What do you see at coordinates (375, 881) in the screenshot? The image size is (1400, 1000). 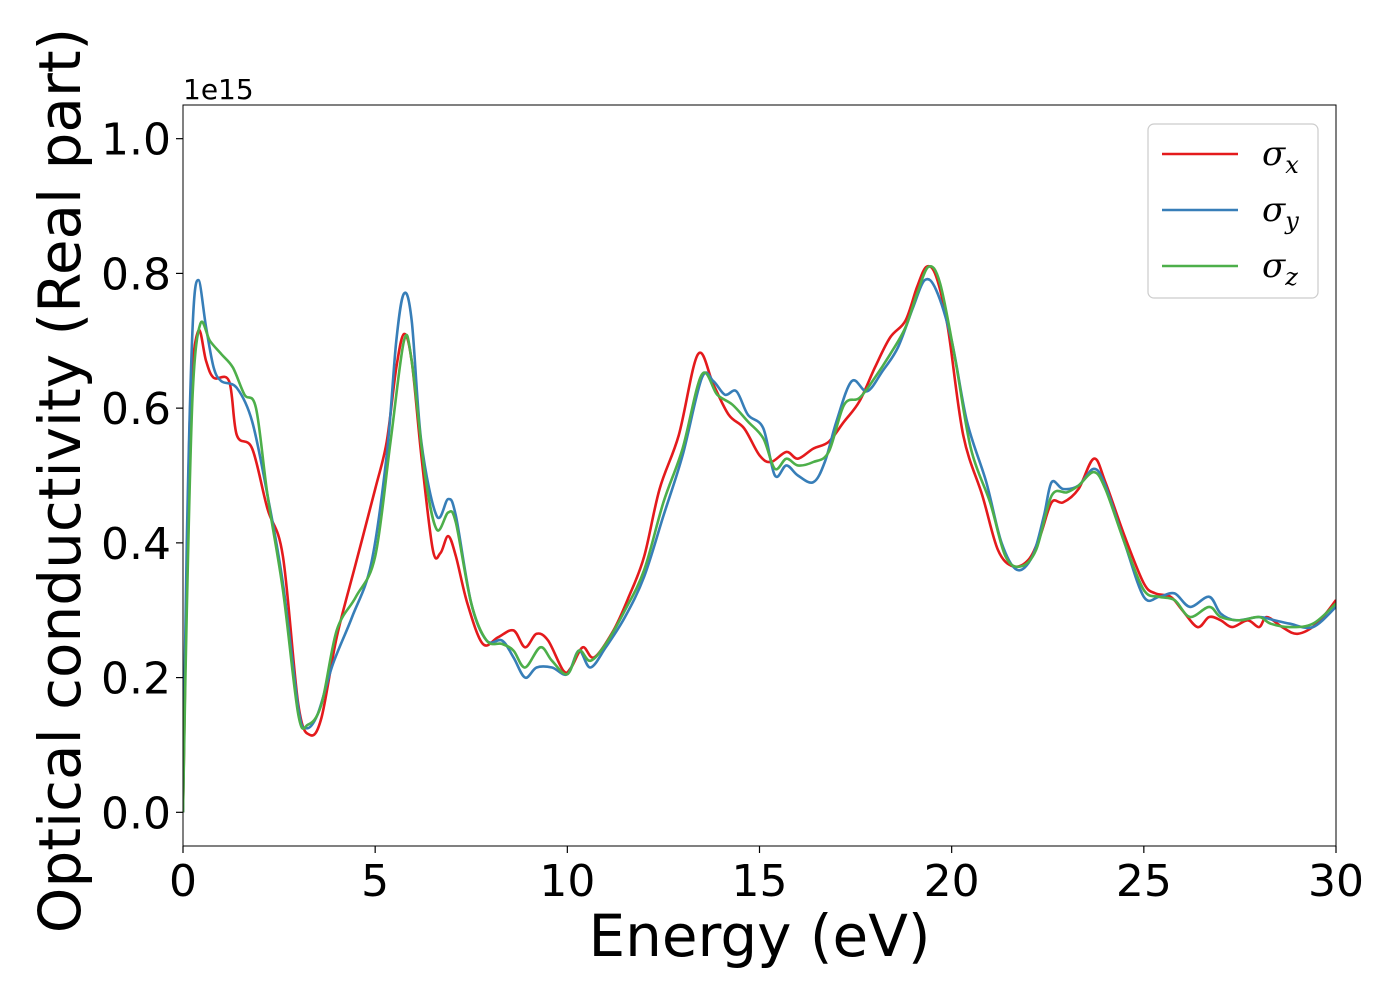 I see `x-tick-label: 5` at bounding box center [375, 881].